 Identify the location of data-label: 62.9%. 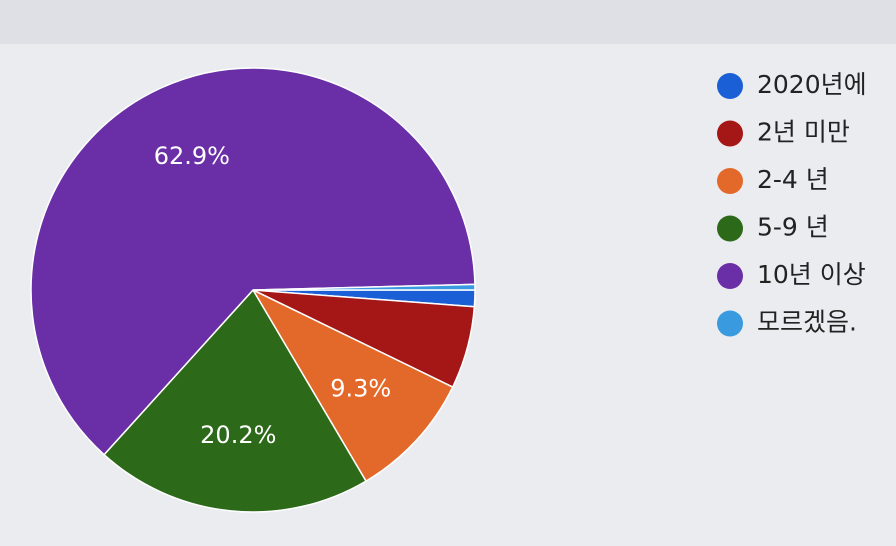
(192, 156).